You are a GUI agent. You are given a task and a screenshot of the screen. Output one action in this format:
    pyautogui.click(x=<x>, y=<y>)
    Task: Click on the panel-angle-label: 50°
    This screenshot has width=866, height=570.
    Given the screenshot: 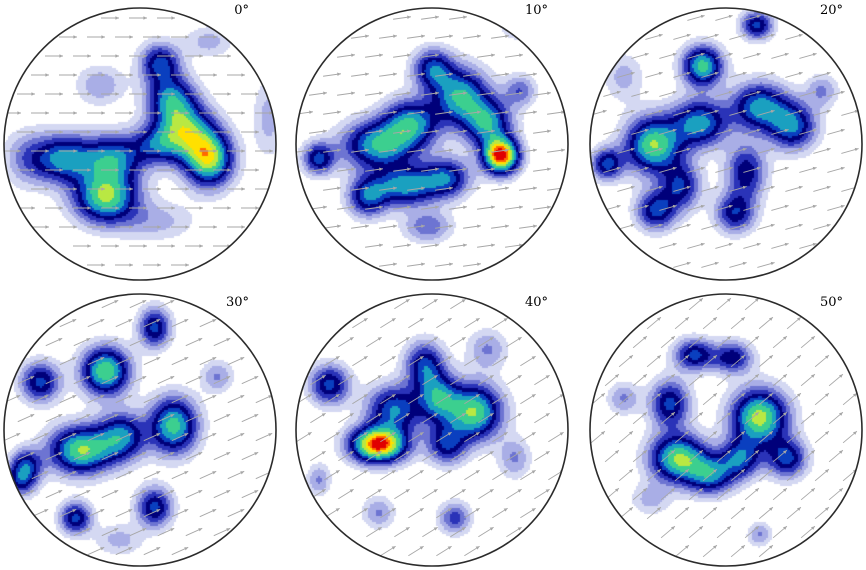 What is the action you would take?
    pyautogui.click(x=831, y=302)
    